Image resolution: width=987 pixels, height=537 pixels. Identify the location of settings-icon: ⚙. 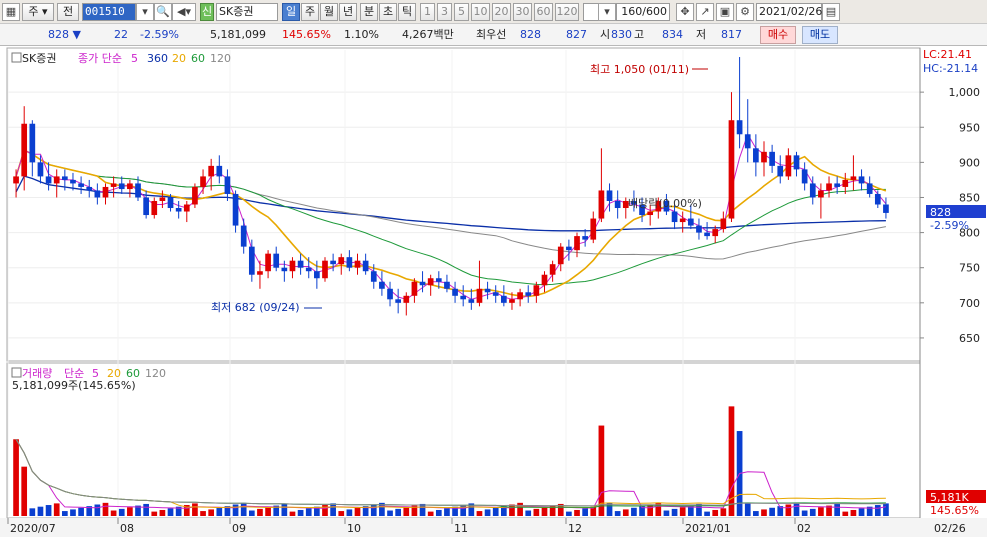
(745, 12).